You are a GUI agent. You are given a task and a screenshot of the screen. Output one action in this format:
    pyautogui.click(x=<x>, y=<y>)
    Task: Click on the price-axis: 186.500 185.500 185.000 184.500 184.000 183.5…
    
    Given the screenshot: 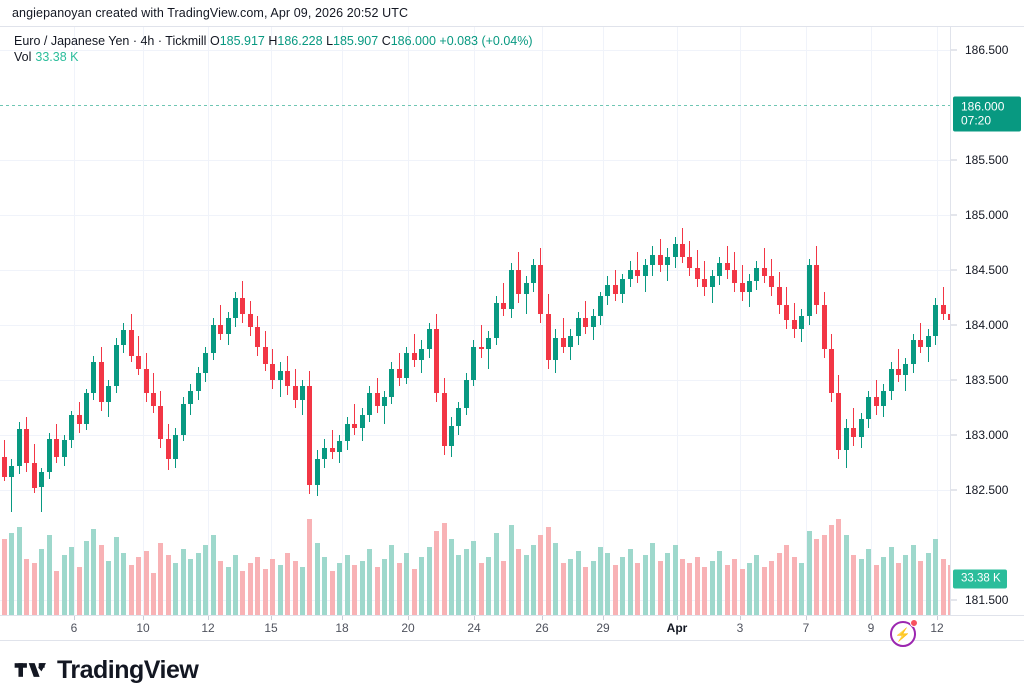 What is the action you would take?
    pyautogui.click(x=987, y=321)
    